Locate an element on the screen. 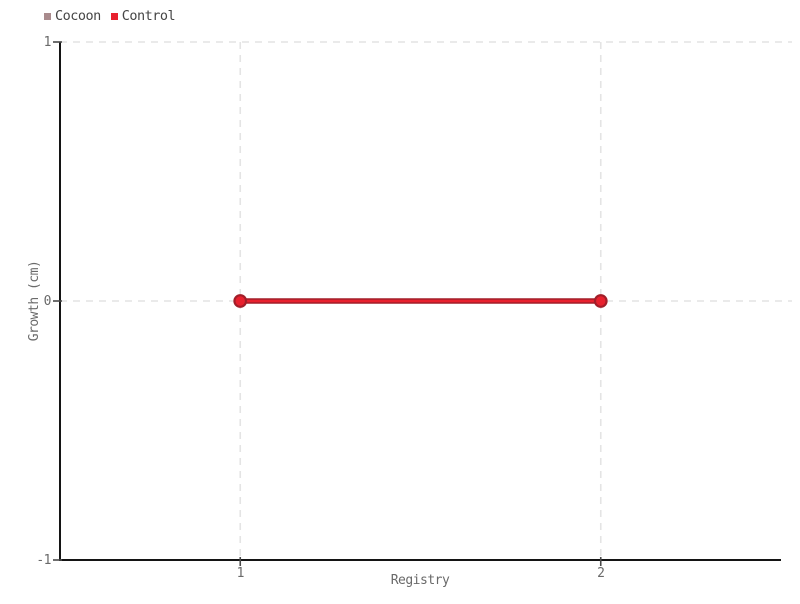 The image size is (800, 604). x-tick-label: 2 is located at coordinates (600, 573).